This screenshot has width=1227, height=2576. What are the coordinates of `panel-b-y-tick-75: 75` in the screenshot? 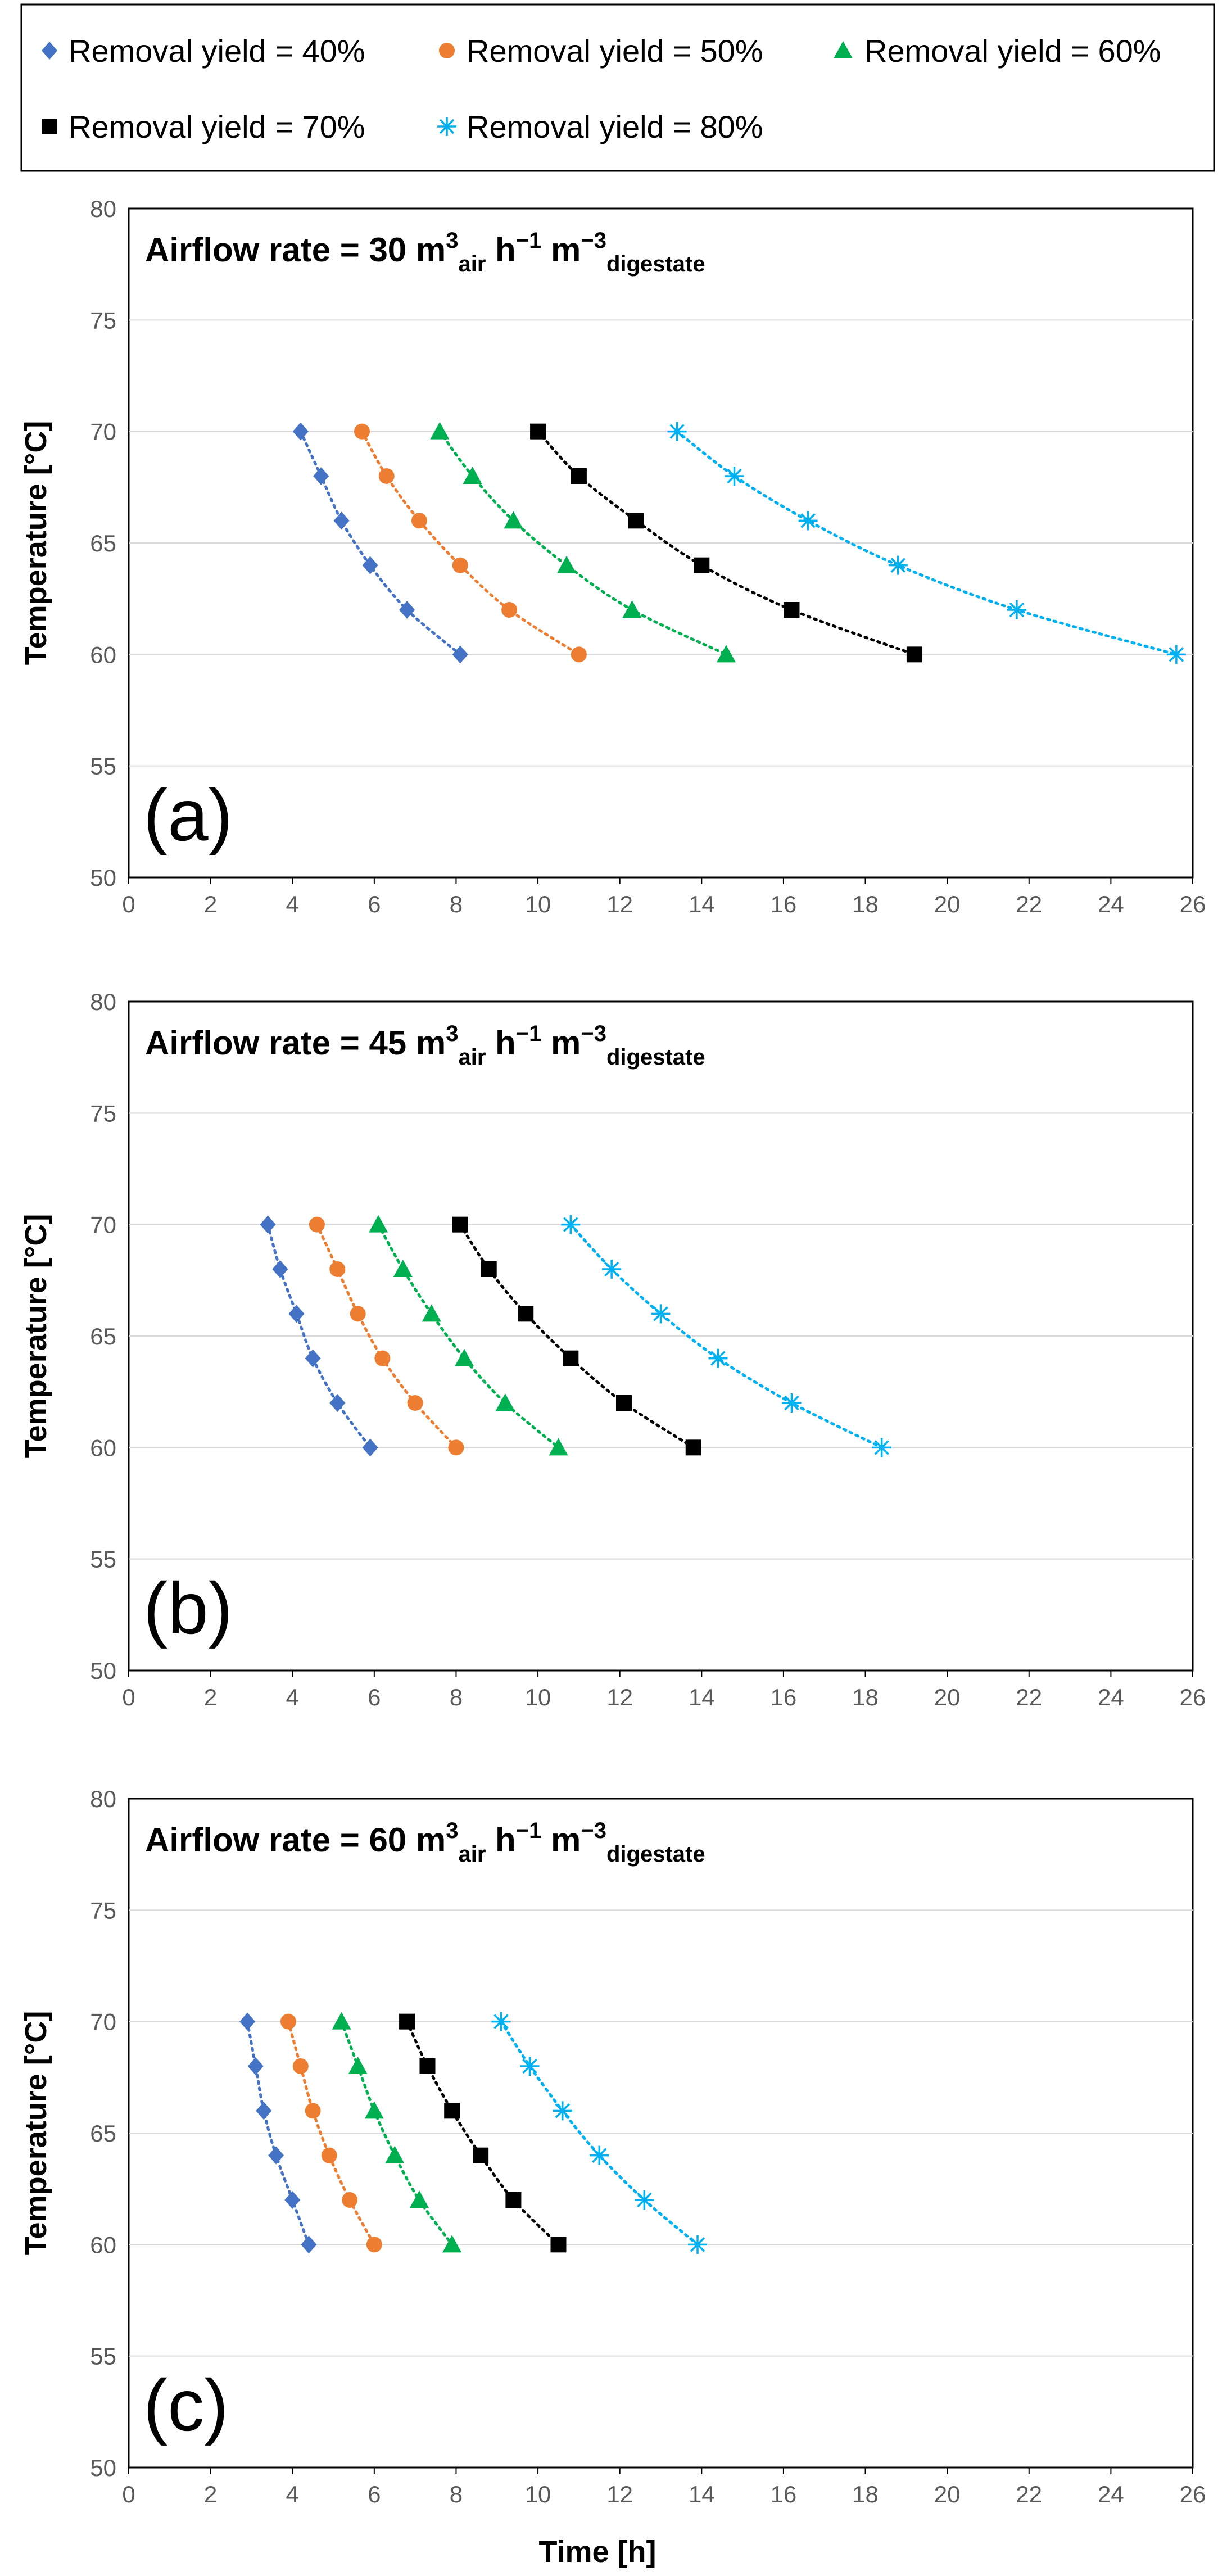 It's located at (103, 1113).